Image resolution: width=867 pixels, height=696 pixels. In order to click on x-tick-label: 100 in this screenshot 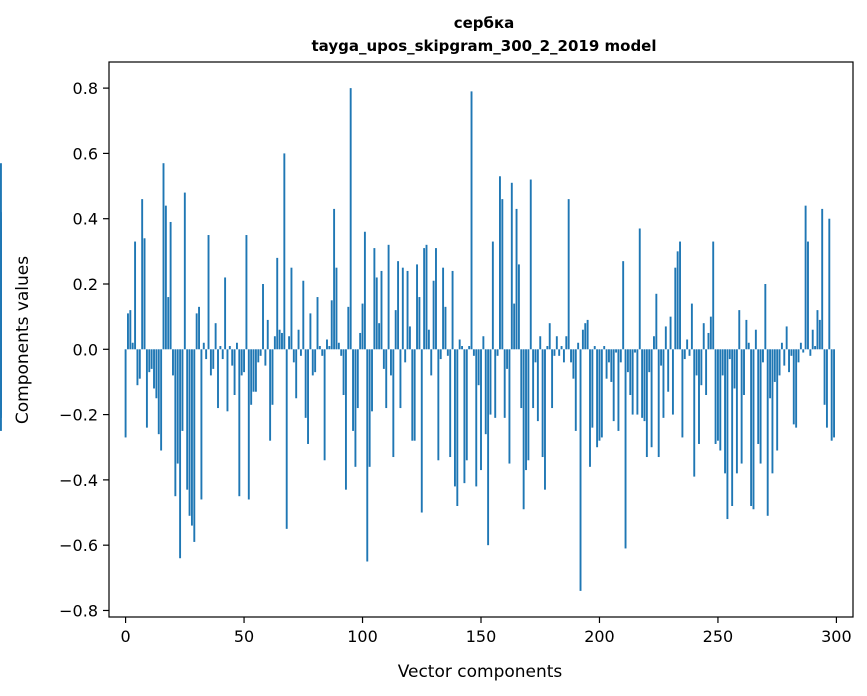, I will do `click(362, 636)`.